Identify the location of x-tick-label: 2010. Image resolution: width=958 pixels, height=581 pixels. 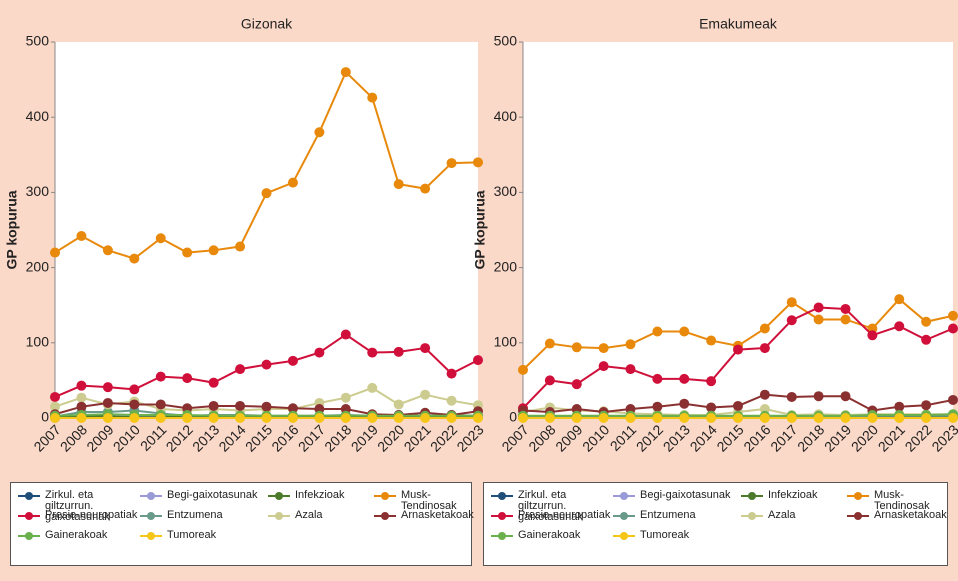
(126, 437).